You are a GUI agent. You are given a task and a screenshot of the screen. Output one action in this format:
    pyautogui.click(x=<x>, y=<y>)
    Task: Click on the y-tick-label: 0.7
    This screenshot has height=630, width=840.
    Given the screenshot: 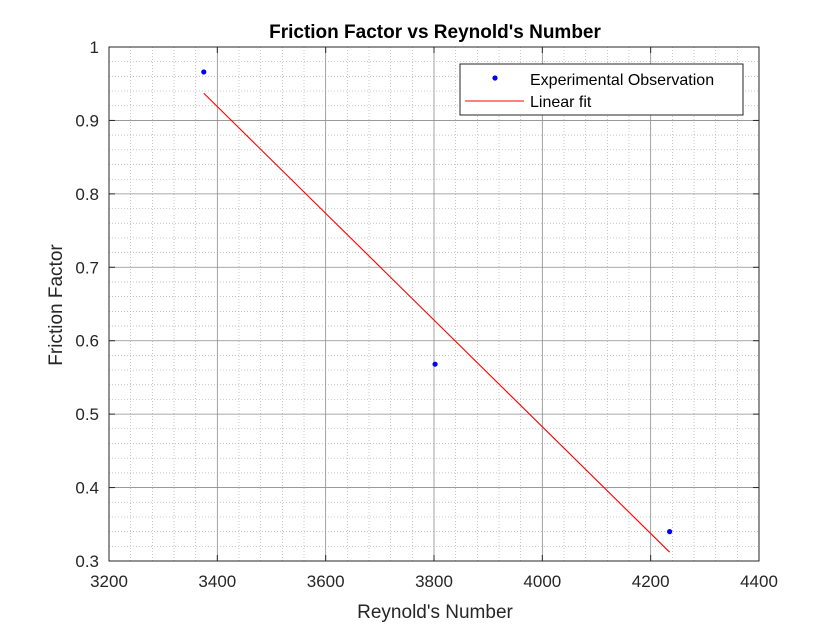 What is the action you would take?
    pyautogui.click(x=87, y=267)
    